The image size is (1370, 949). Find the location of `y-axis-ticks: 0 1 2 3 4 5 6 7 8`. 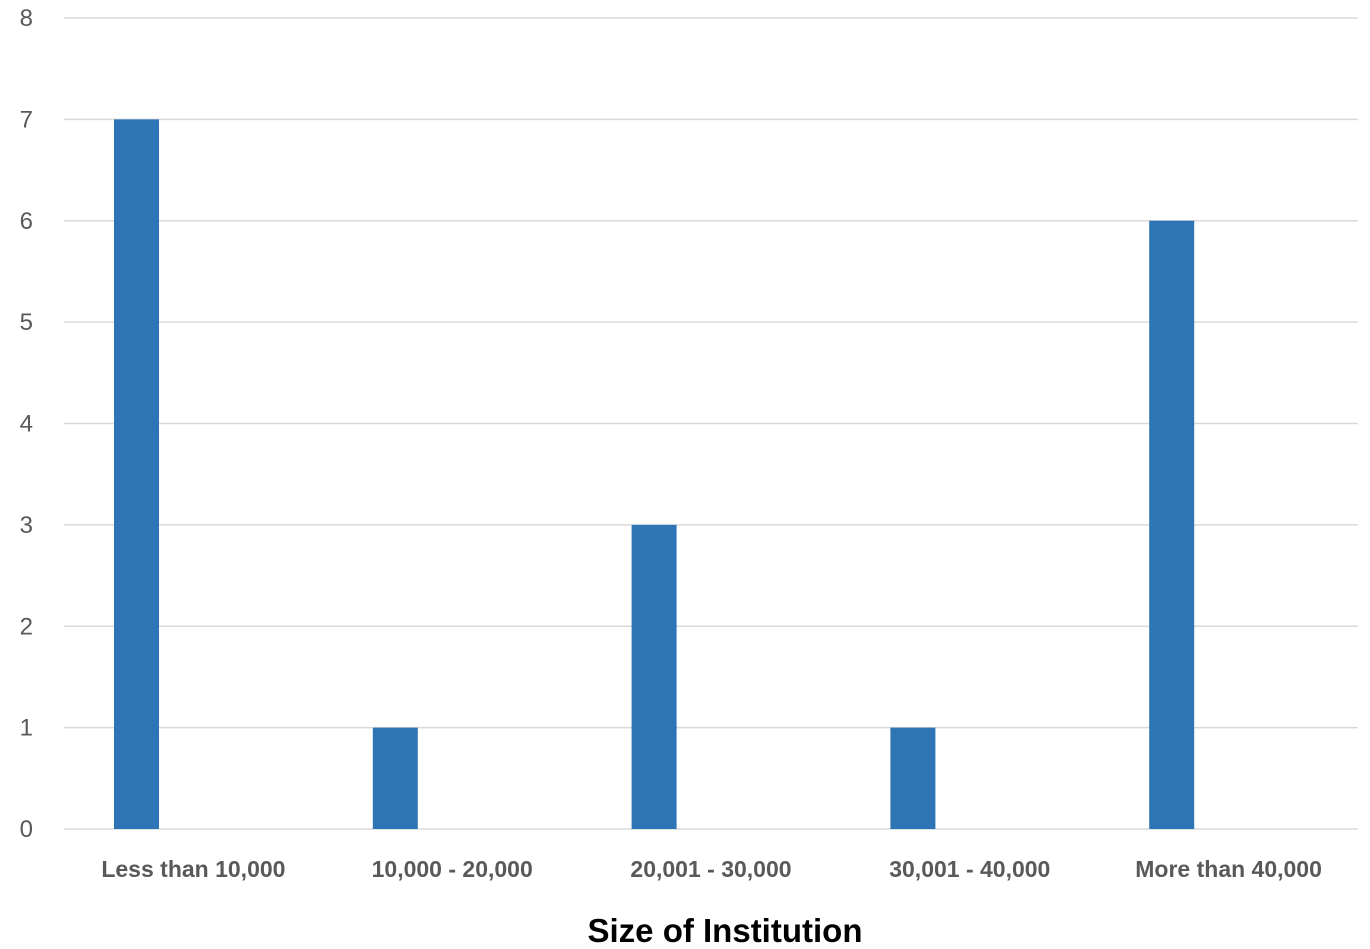

y-axis-ticks: 0 1 2 3 4 5 6 7 8 is located at coordinates (26, 424).